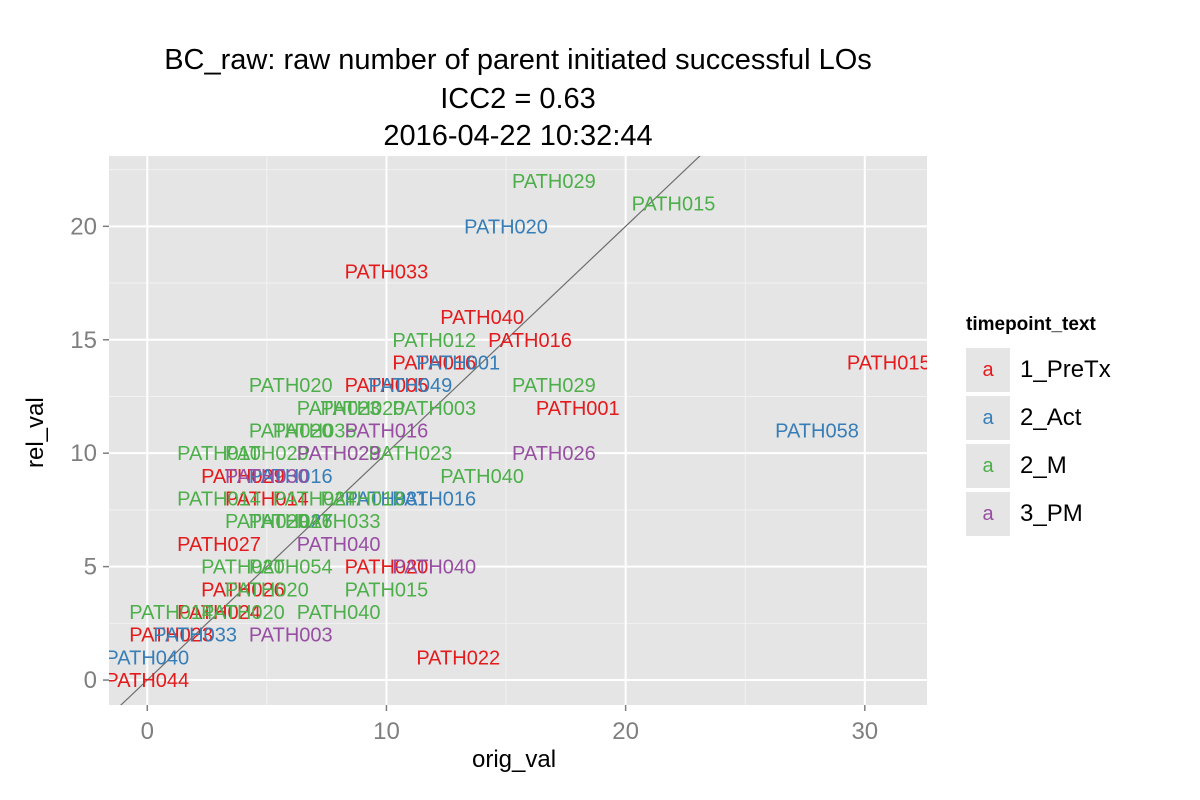 The width and height of the screenshot is (1200, 800). What do you see at coordinates (458, 658) in the screenshot?
I see `point-label: PATH022` at bounding box center [458, 658].